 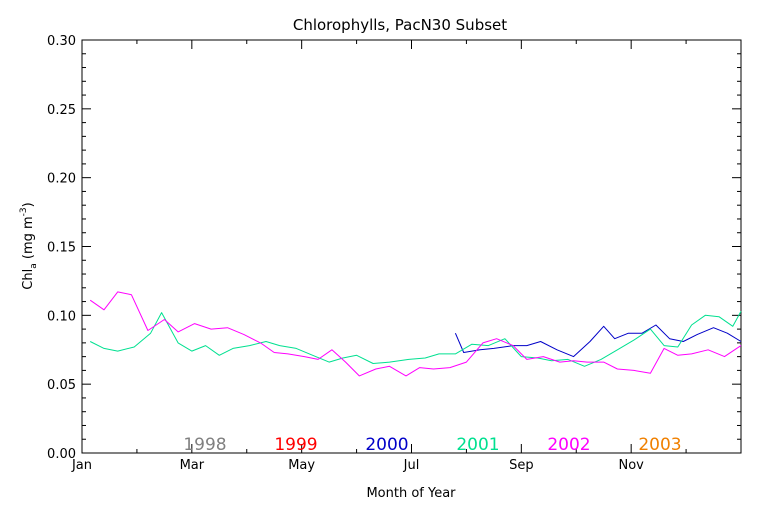 I want to click on x-tick-label: Mar, so click(x=192, y=465).